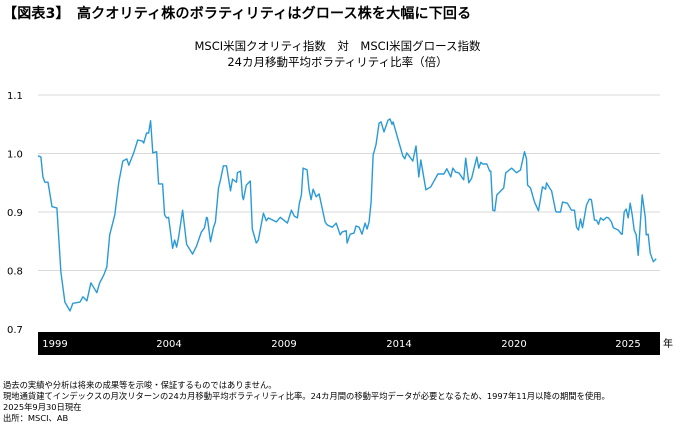 Image resolution: width=675 pixels, height=431 pixels. I want to click on y-tick-label: 0.9, so click(15, 213).